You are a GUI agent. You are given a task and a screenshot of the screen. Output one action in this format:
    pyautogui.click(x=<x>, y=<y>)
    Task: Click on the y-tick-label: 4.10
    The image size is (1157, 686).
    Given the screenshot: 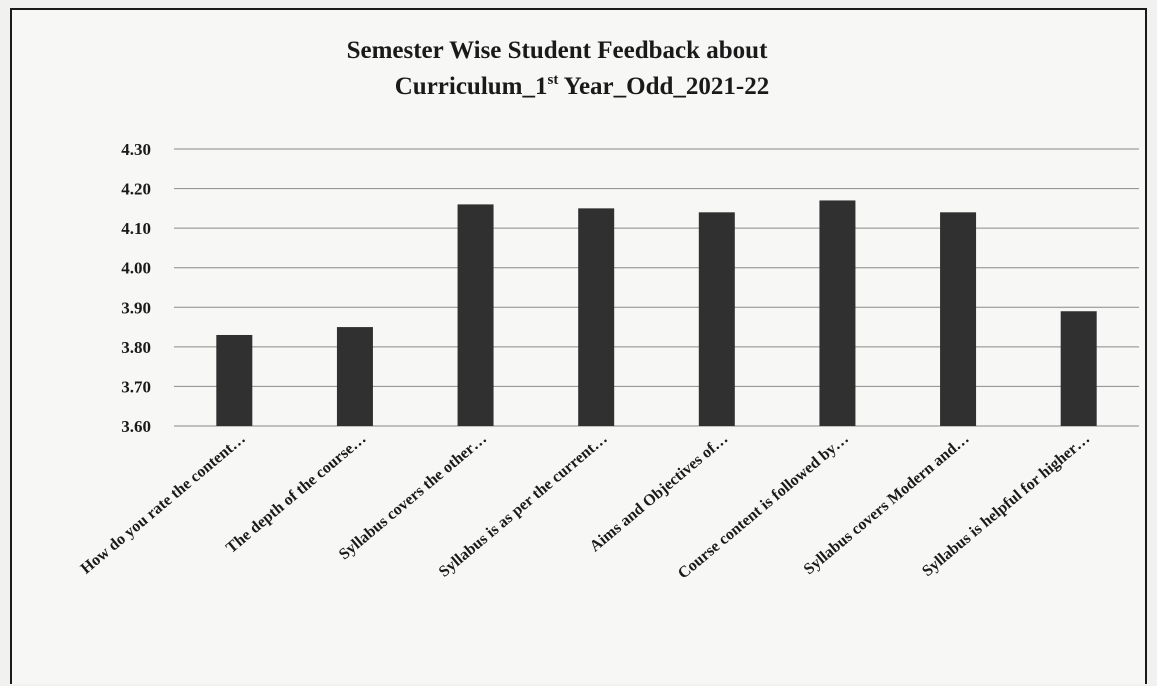 What is the action you would take?
    pyautogui.click(x=136, y=228)
    